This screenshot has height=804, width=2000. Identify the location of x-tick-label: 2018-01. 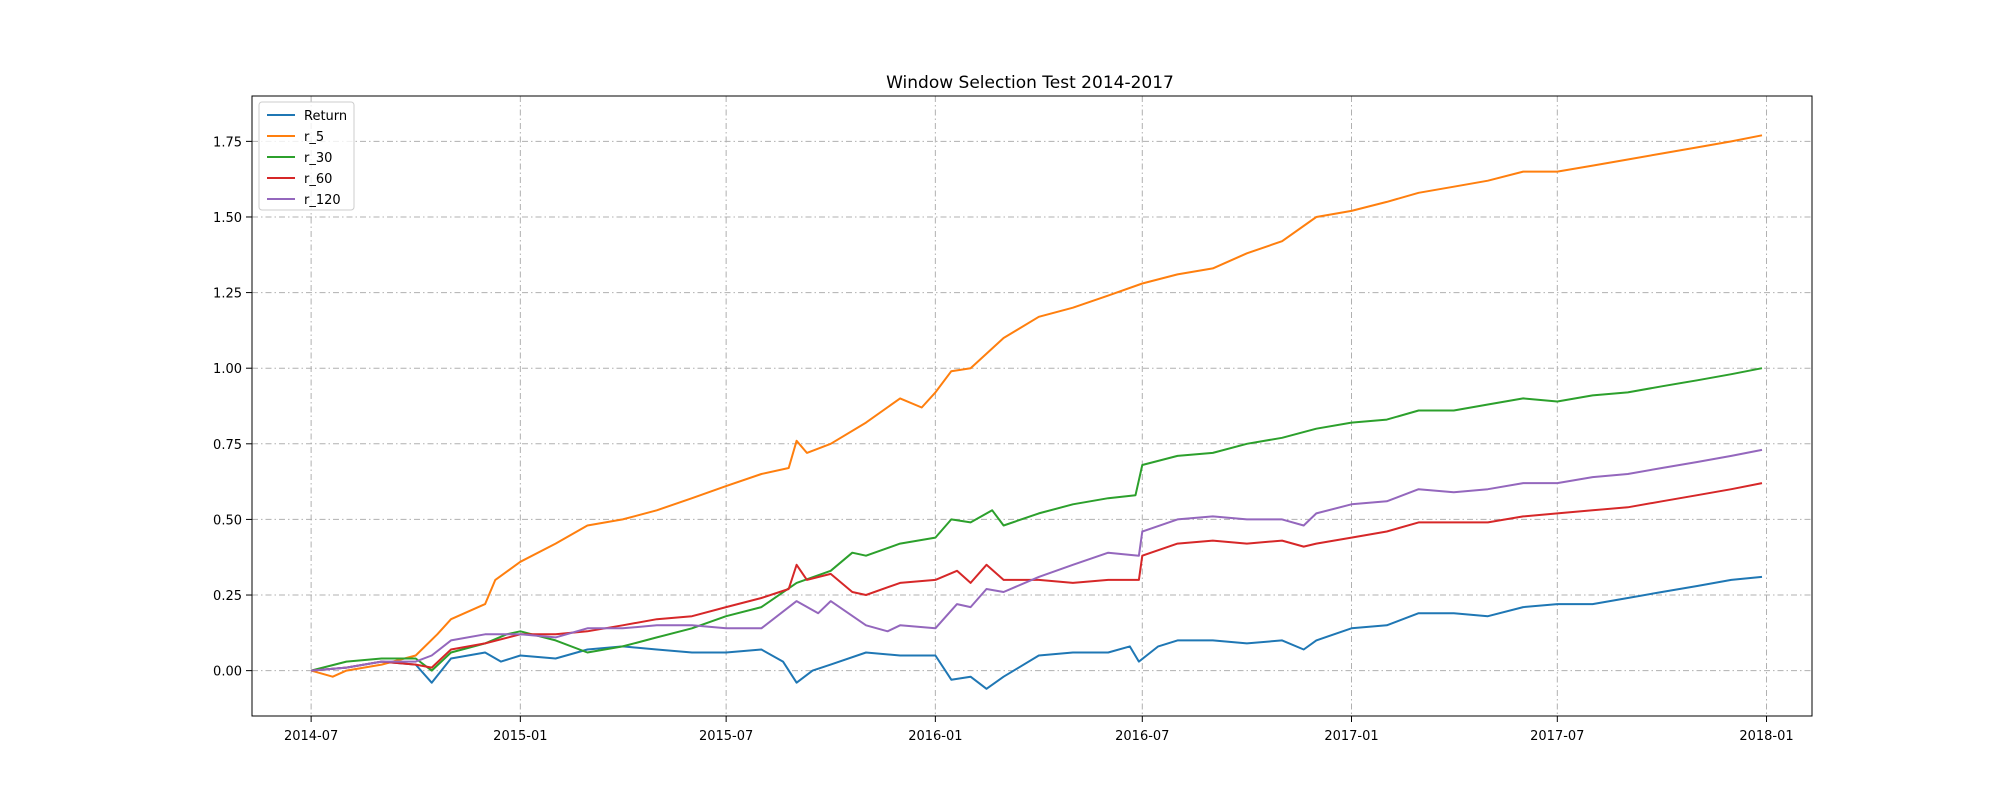
(1766, 736).